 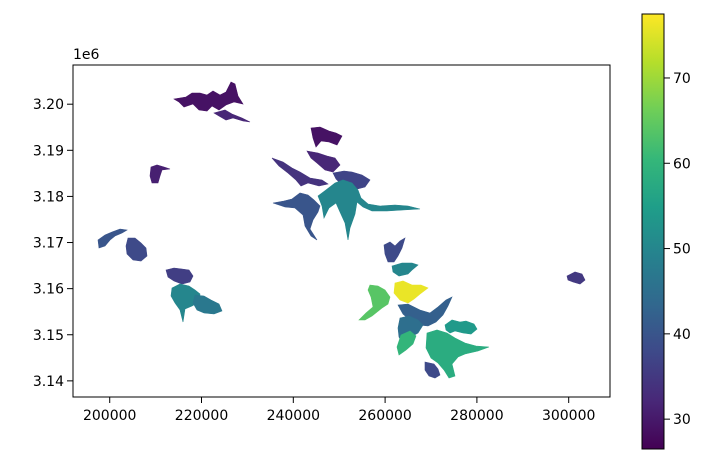 I want to click on x-tick-label: 200000, so click(x=109, y=416).